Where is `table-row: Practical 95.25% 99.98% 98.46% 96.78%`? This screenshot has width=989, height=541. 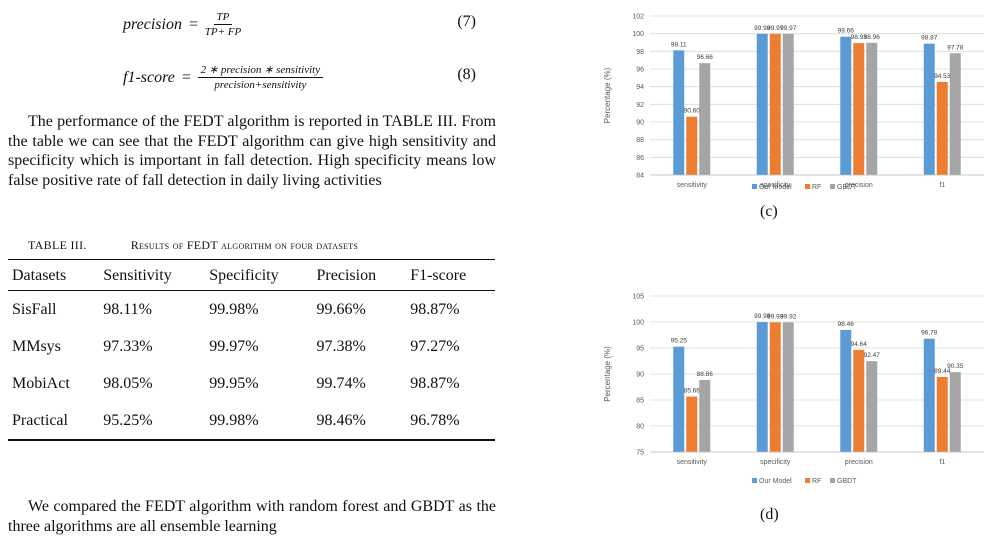
table-row: Practical 95.25% 99.98% 98.46% 96.78% is located at coordinates (251, 421).